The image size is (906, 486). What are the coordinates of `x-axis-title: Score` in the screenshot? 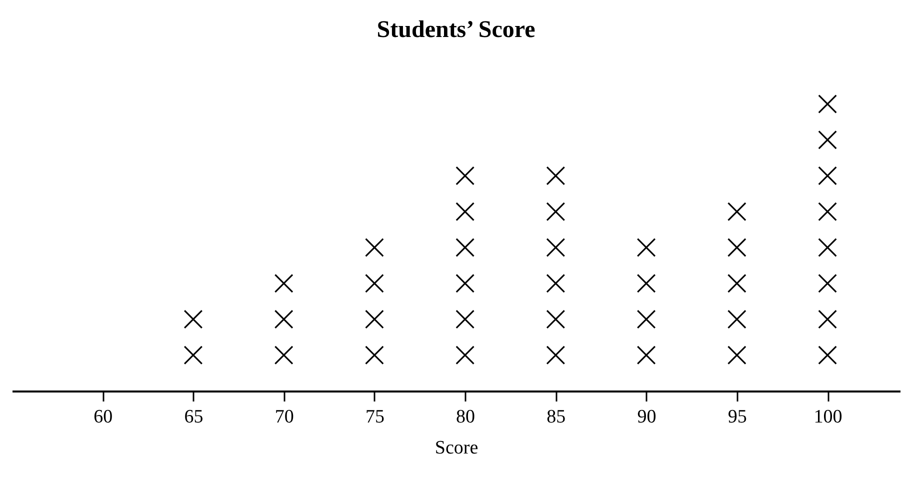 It's located at (456, 448).